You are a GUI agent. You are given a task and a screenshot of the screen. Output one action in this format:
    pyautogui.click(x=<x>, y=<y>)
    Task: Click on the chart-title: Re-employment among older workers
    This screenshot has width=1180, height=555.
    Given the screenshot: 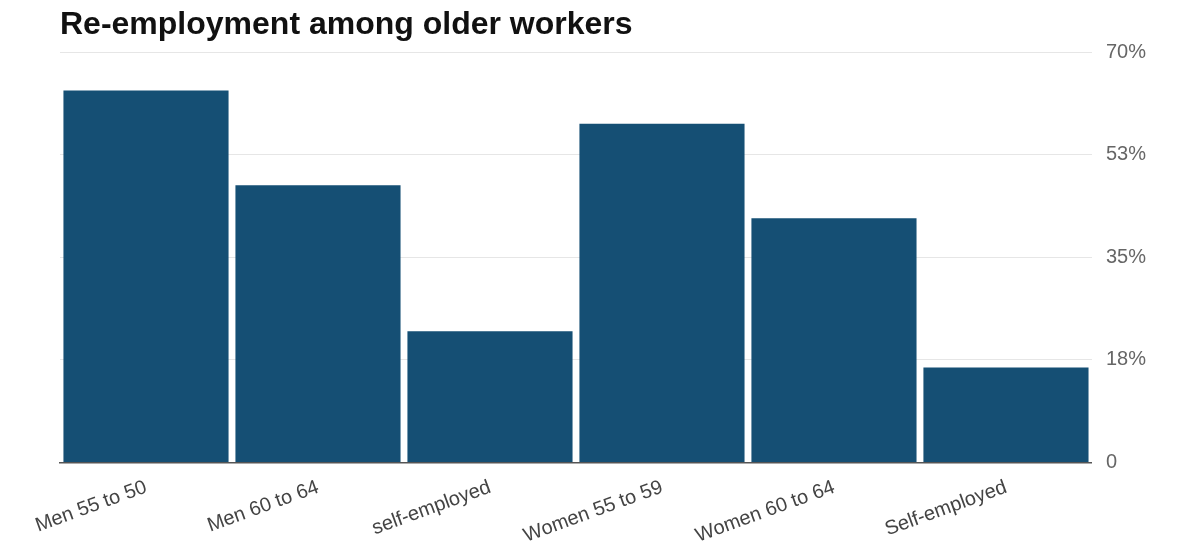 What is the action you would take?
    pyautogui.click(x=346, y=23)
    